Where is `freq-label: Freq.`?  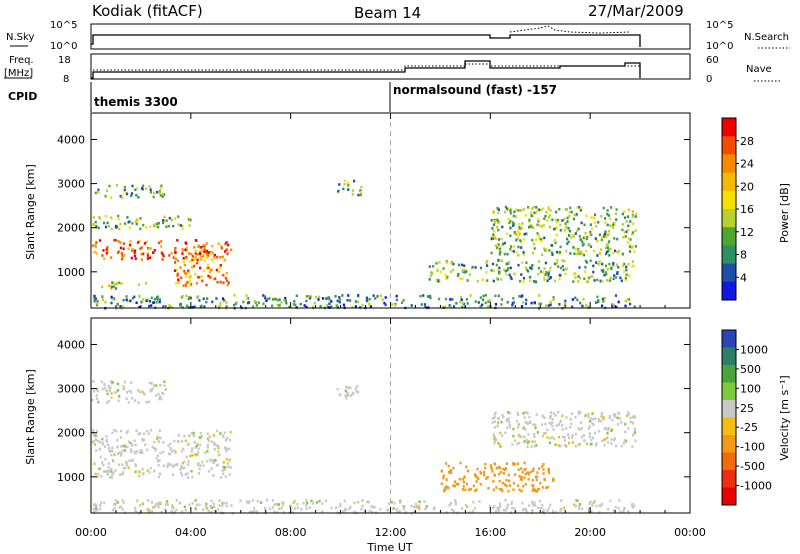 freq-label: Freq. is located at coordinates (21, 60).